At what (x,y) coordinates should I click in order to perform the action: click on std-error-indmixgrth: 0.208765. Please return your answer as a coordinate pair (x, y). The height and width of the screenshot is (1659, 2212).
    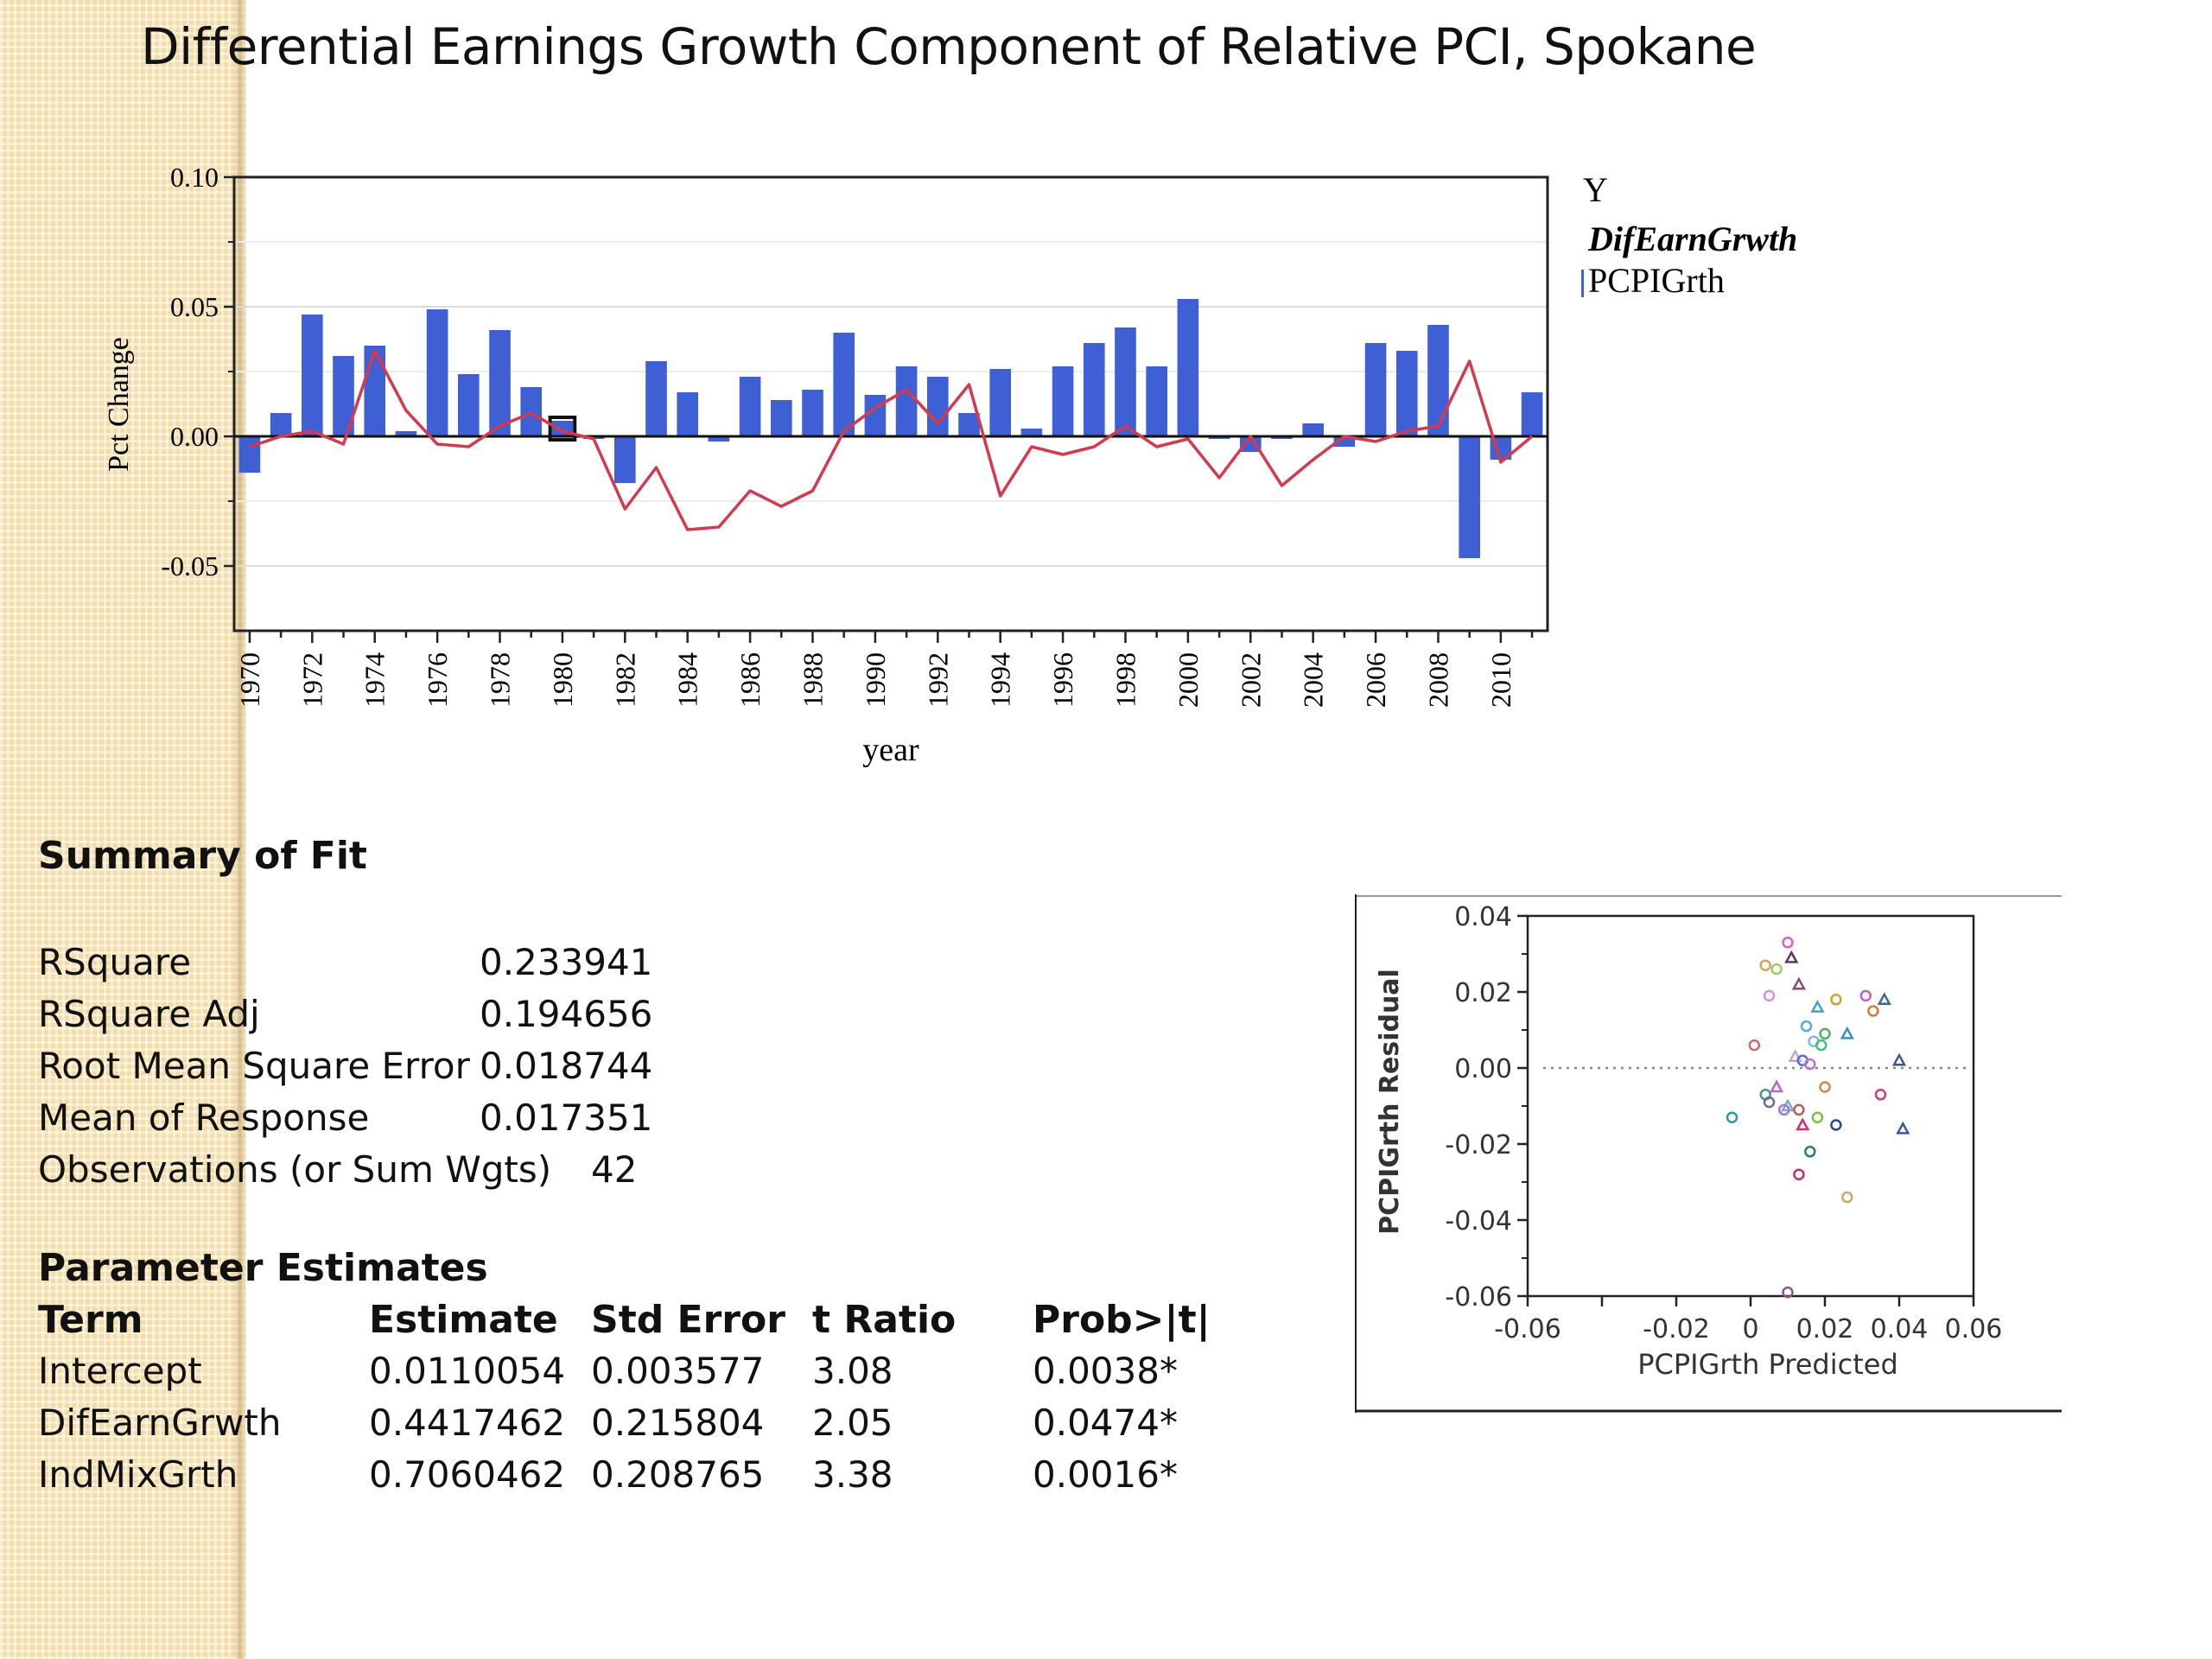
    Looking at the image, I should click on (678, 1474).